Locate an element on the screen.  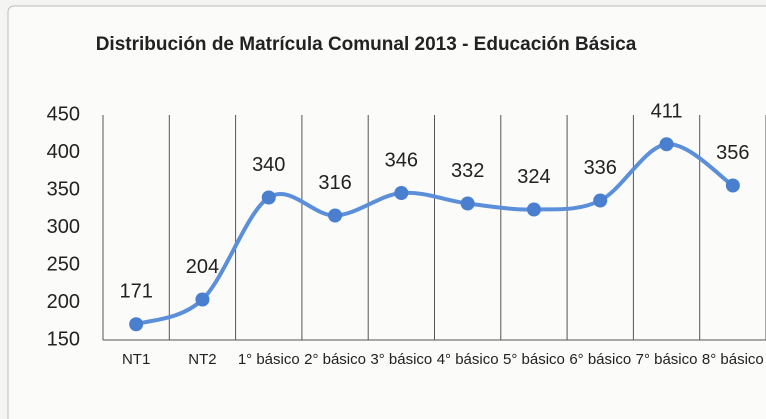
data-label: 411 is located at coordinates (667, 112).